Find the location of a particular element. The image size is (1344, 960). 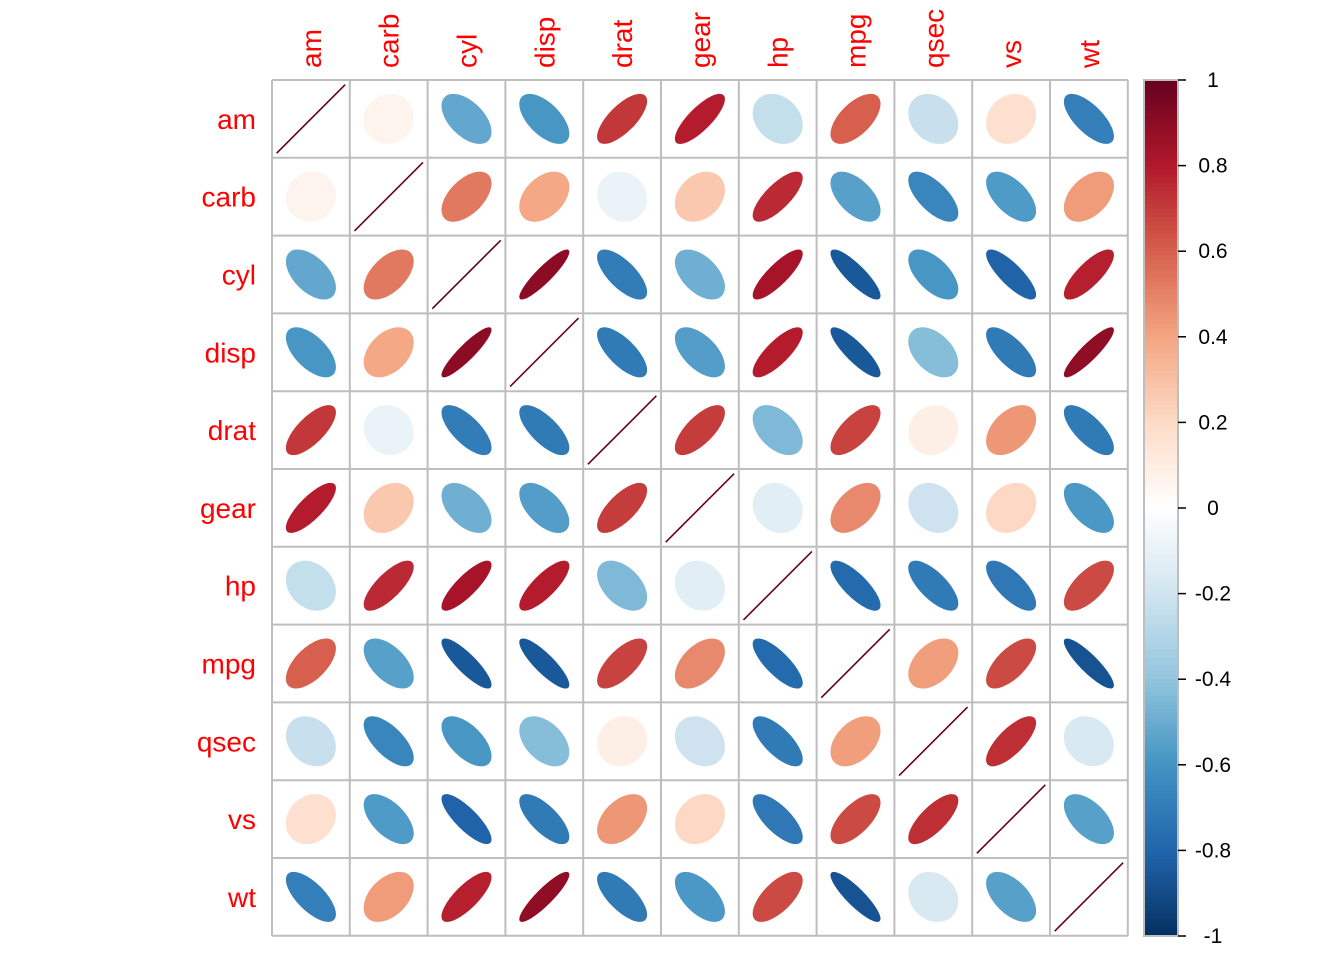

ellipse-am-hp is located at coordinates (777, 118).